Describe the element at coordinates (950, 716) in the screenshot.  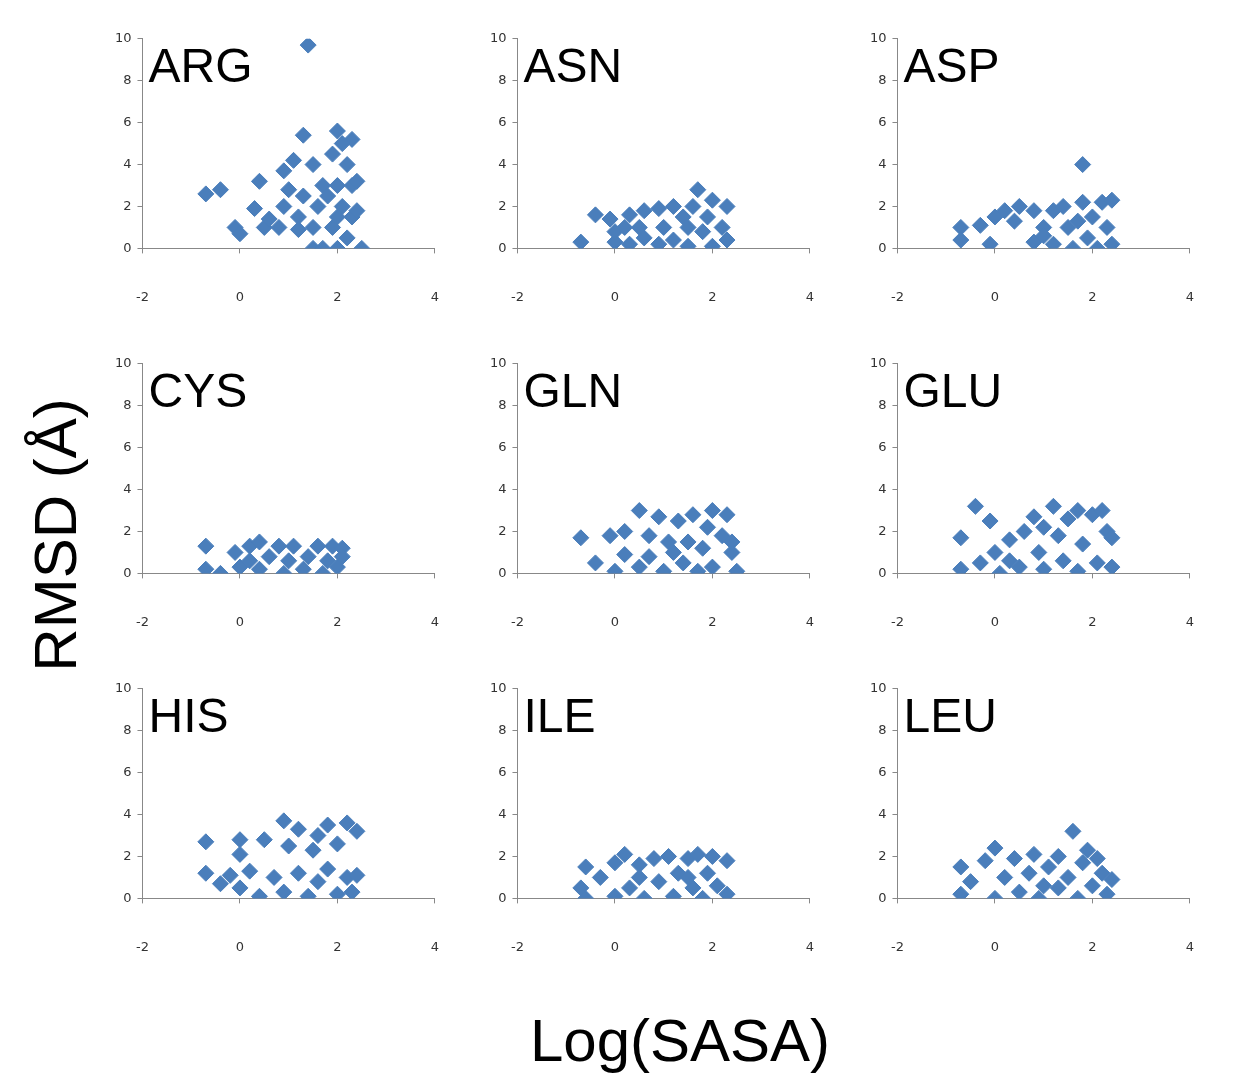
I see `chart-title: LEU` at that location.